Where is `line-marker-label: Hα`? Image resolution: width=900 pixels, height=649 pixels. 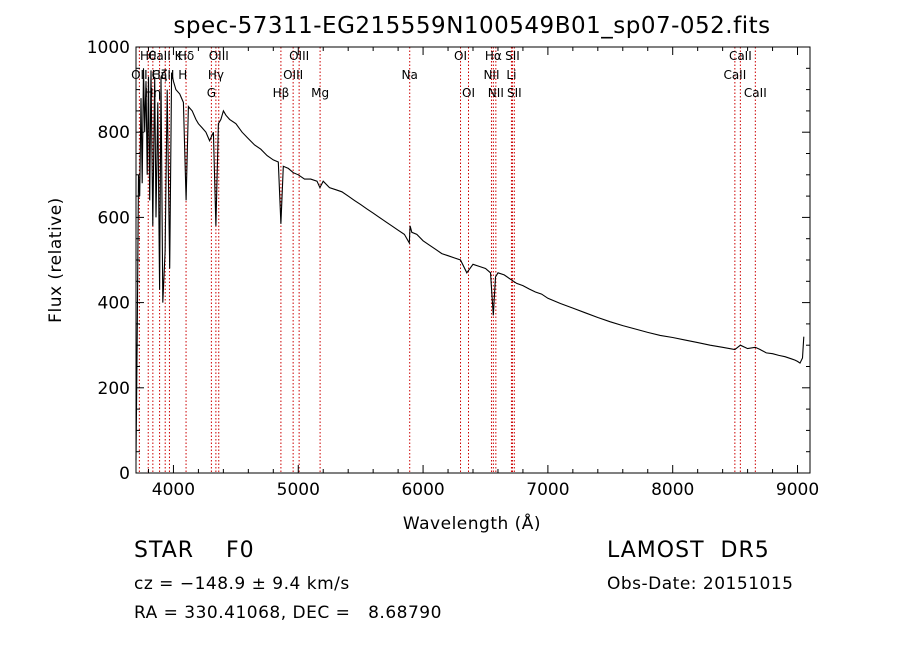
line-marker-label: Hα is located at coordinates (493, 56).